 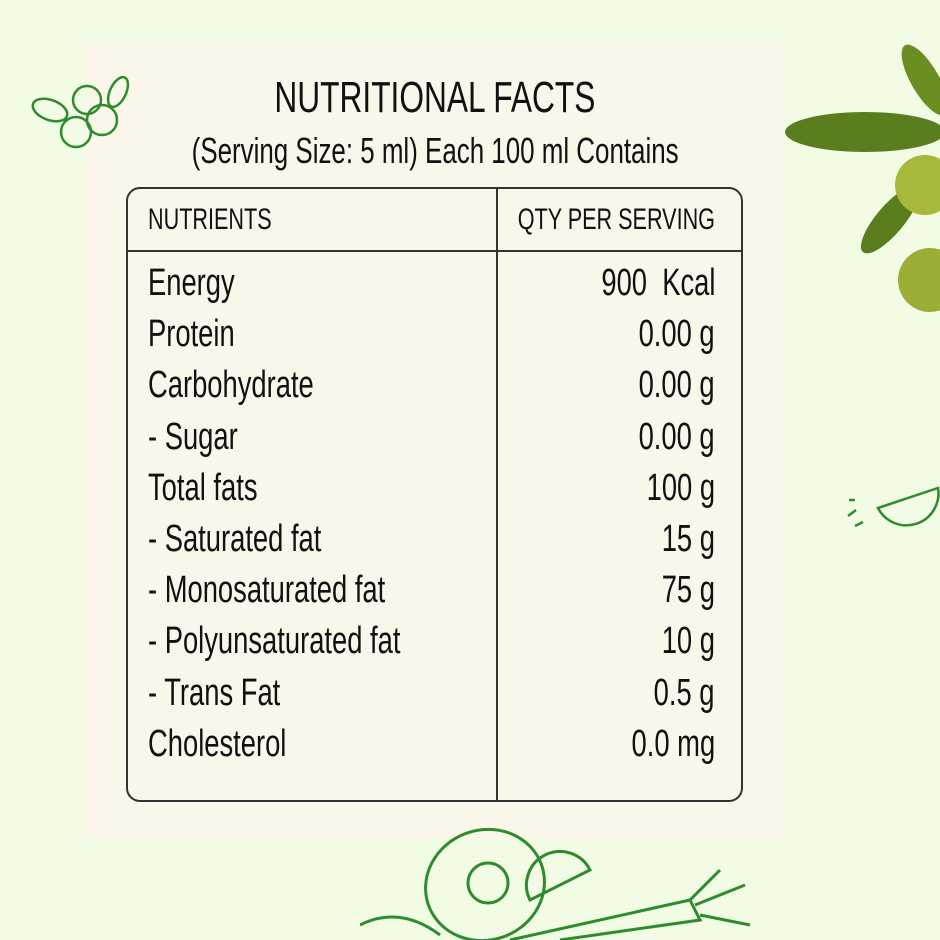 What do you see at coordinates (434, 748) in the screenshot?
I see `table-row: Cholesterol 0.0 mg` at bounding box center [434, 748].